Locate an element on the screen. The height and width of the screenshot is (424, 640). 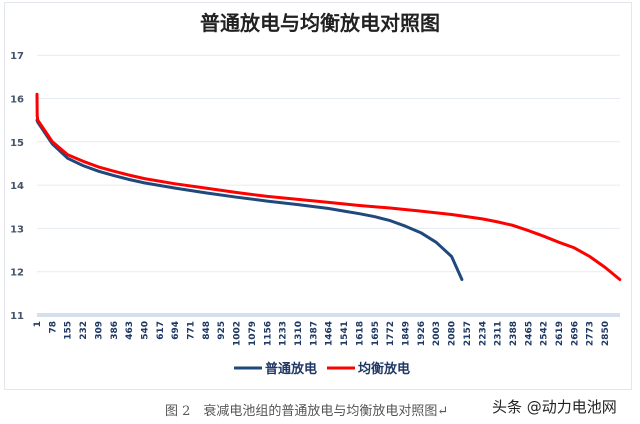
x-tick-label: 1002 is located at coordinates (238, 333).